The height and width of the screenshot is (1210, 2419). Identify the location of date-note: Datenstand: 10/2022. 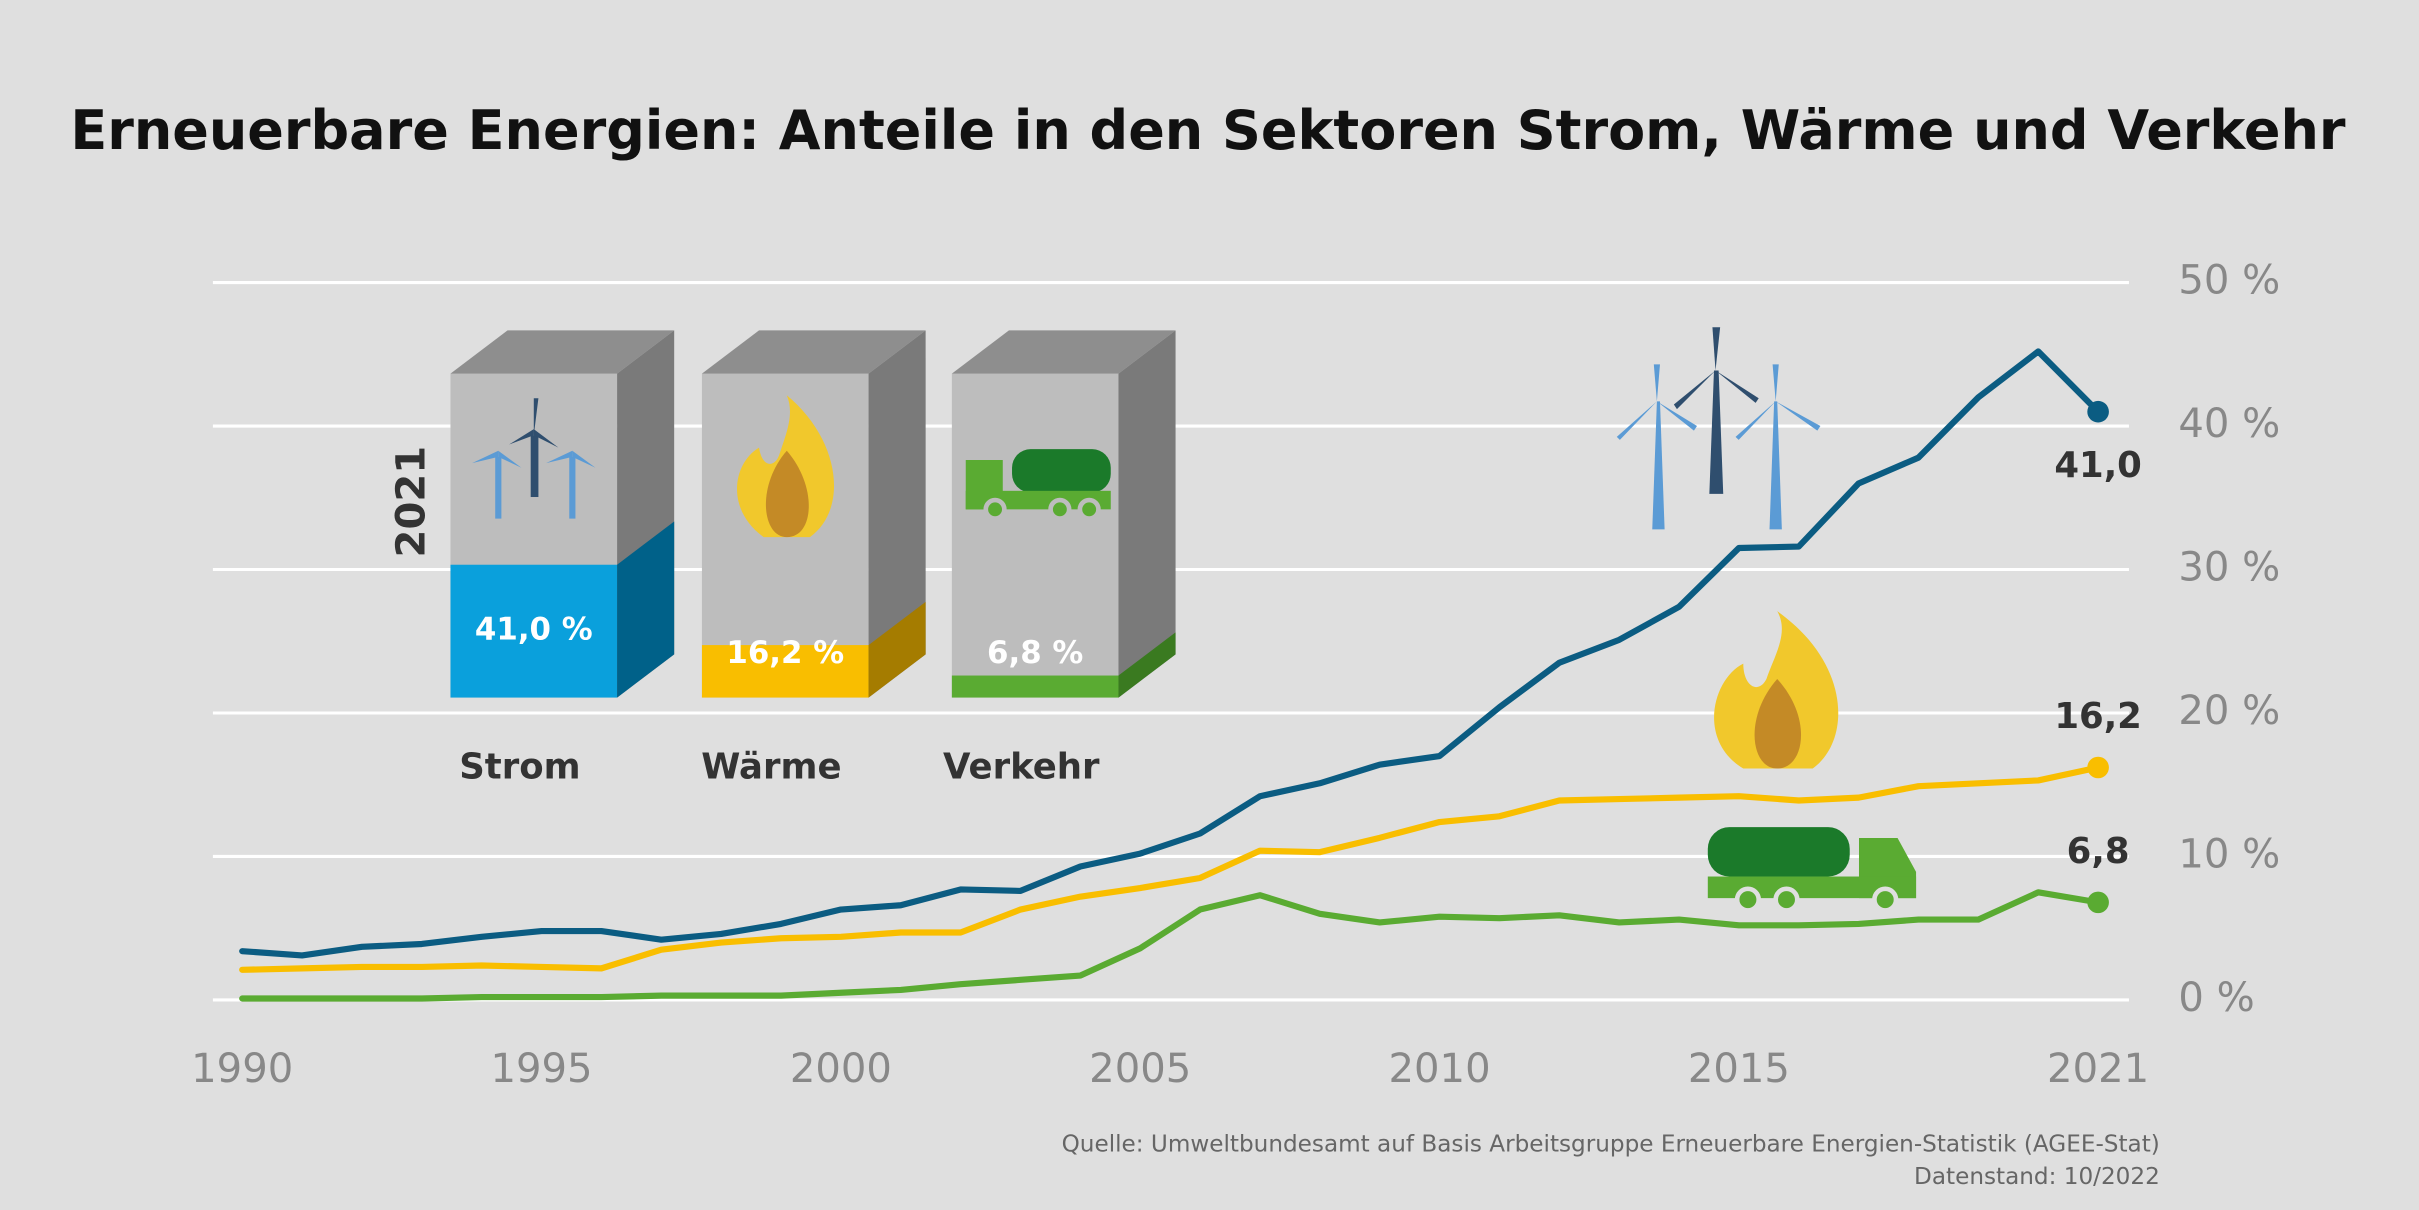
(2037, 1177).